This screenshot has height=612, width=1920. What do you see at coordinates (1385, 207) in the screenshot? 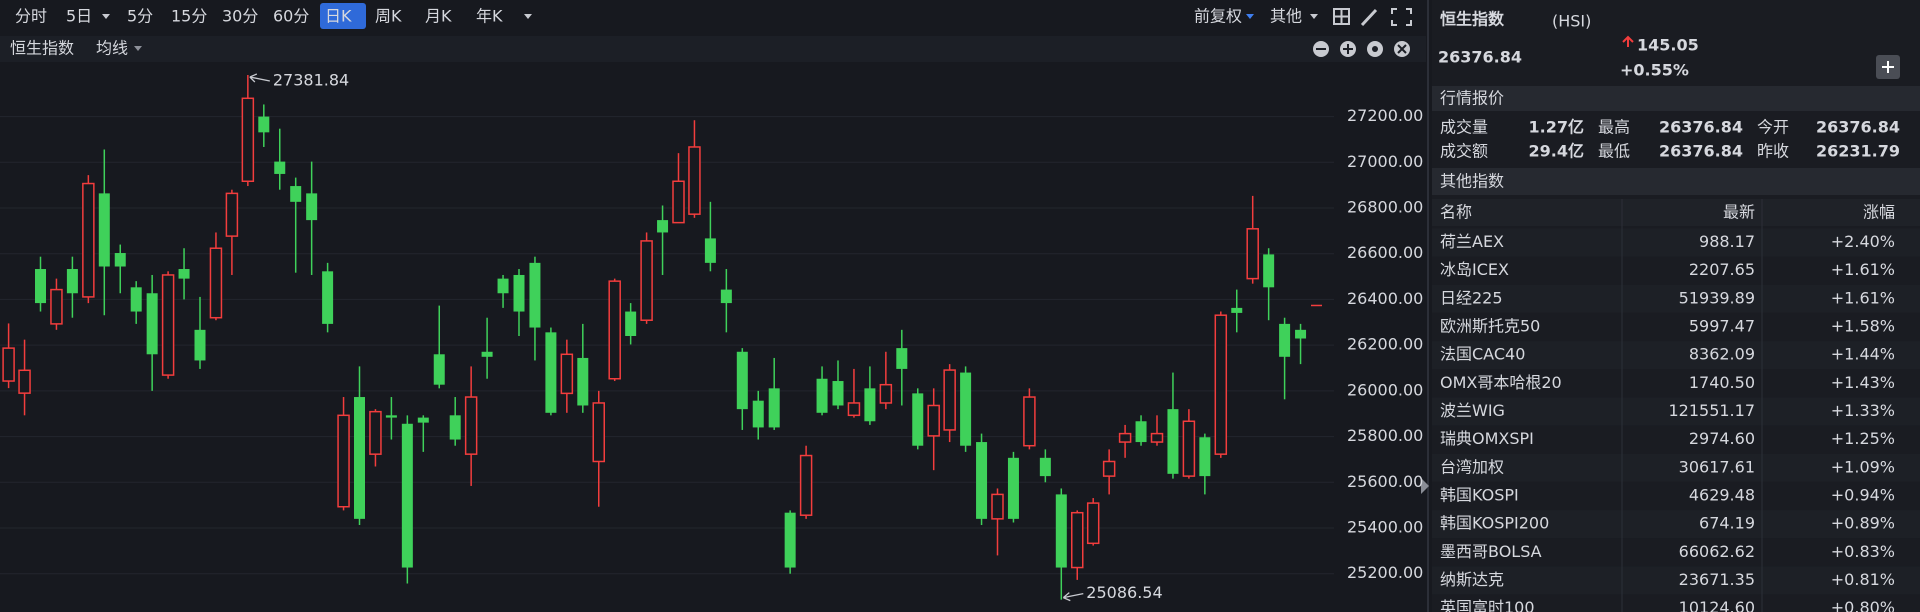
I see `y-tick-label: 26800.00` at bounding box center [1385, 207].